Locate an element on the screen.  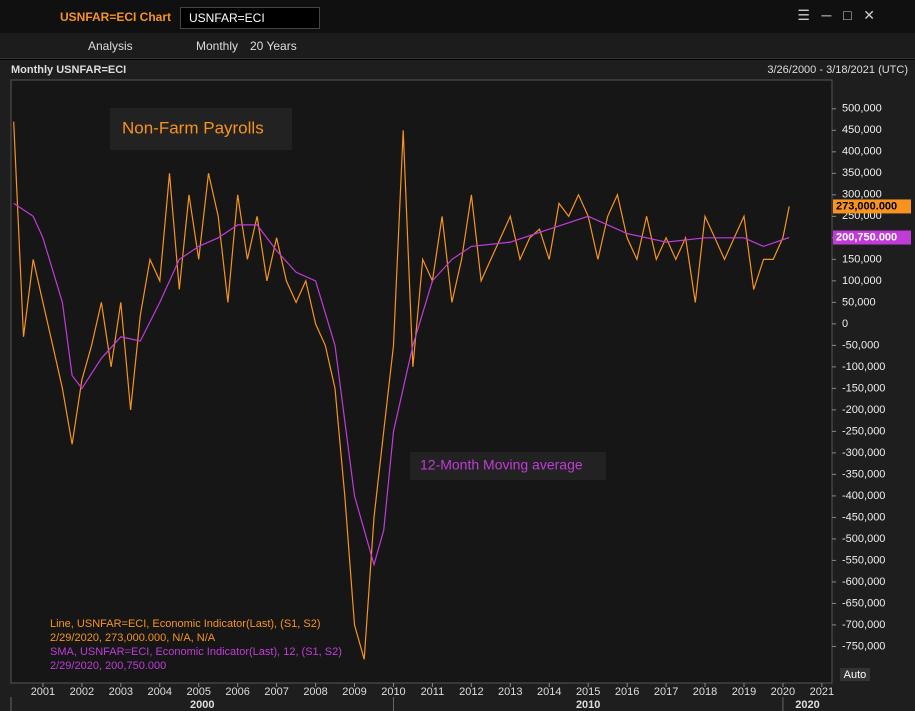
annotation: 12-Month Moving average is located at coordinates (501, 465).